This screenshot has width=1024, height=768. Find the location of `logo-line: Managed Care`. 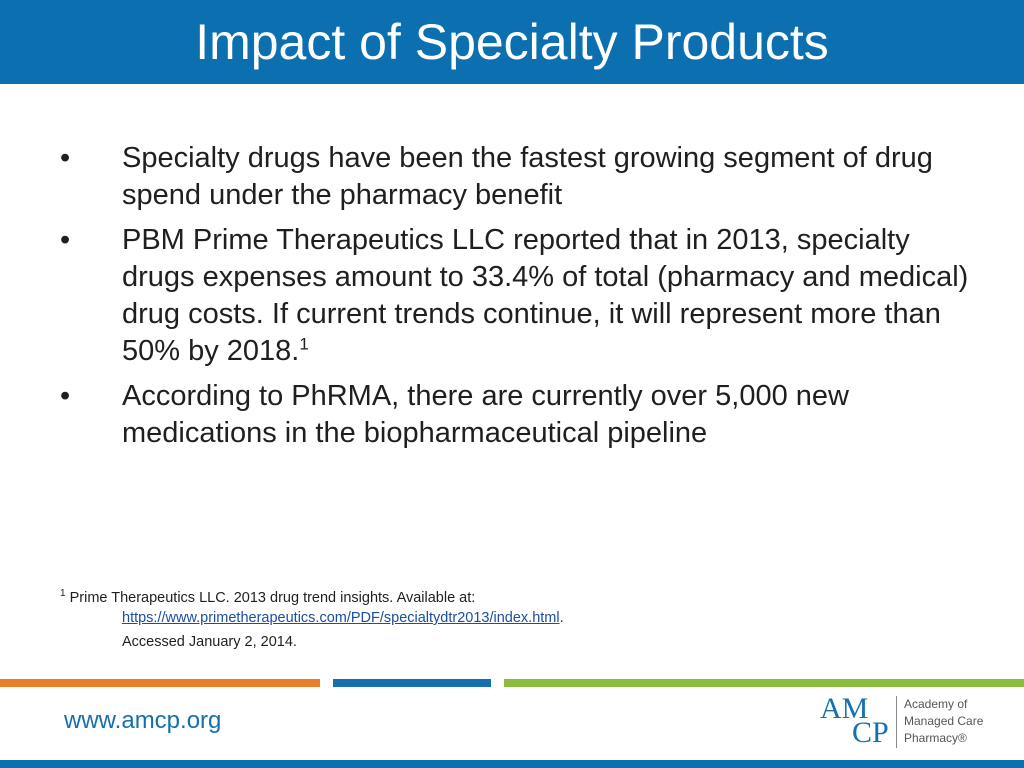

logo-line: Managed Care is located at coordinates (944, 721).